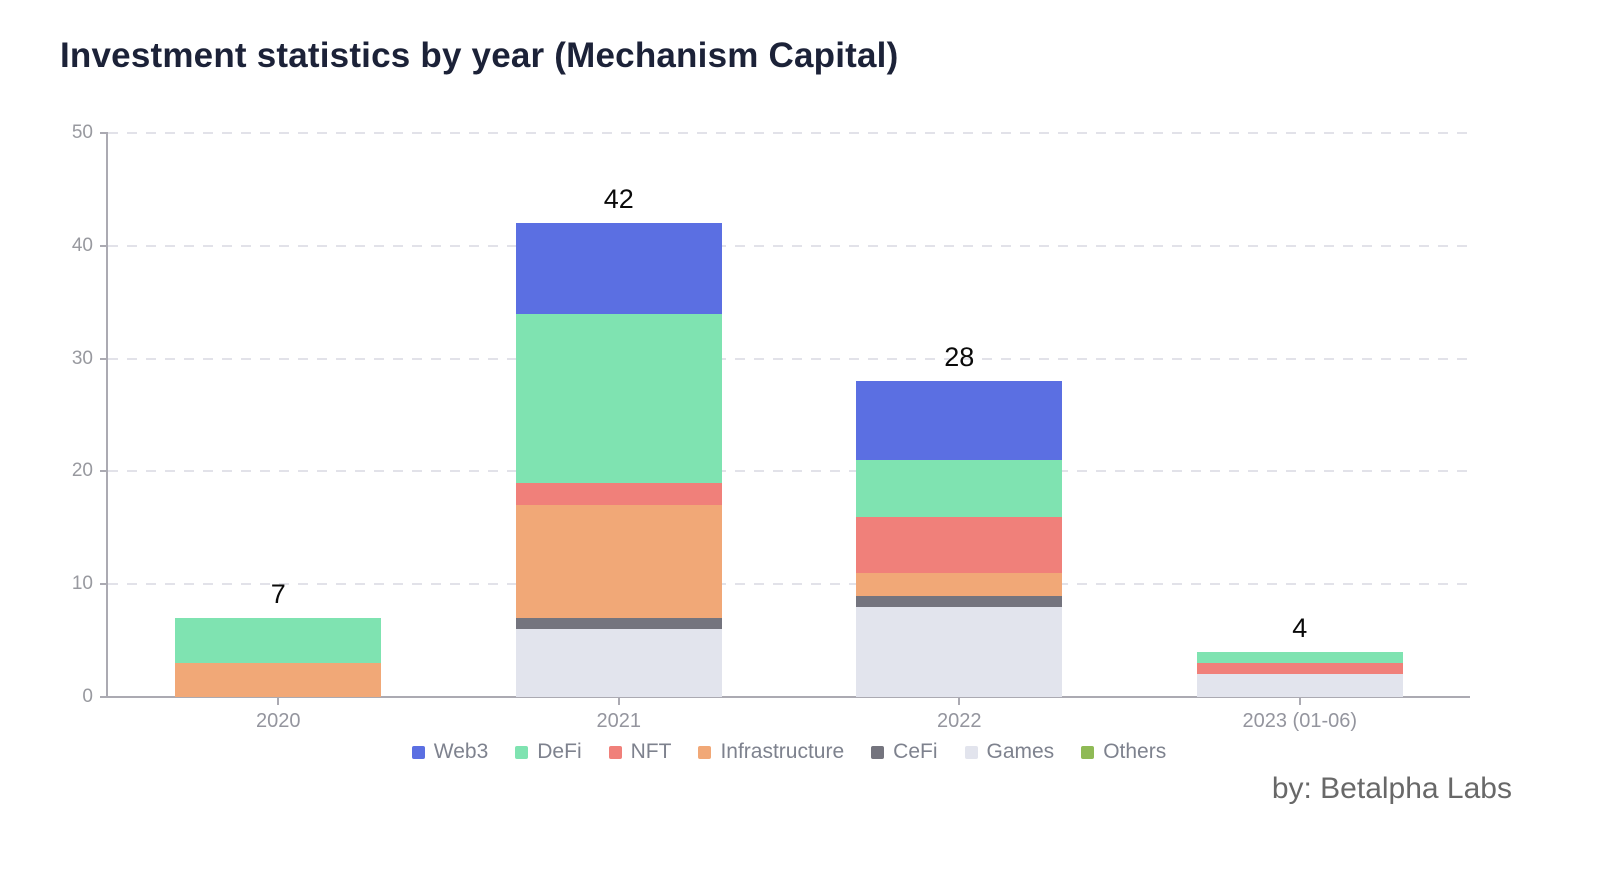 The image size is (1602, 869). Describe the element at coordinates (1391, 788) in the screenshot. I see `credit-byline: by: Betalpha Labs` at that location.